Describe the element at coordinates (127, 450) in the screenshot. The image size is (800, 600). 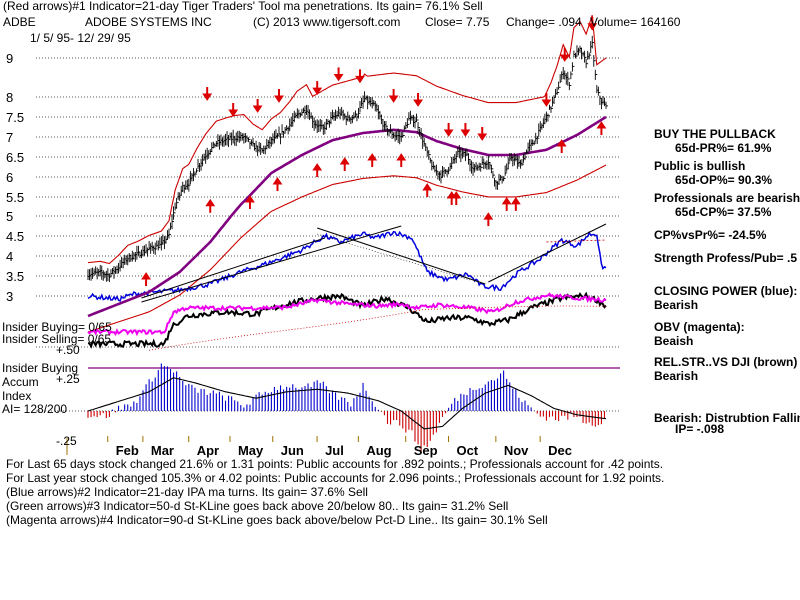
I see `x-tick-label: Feb` at that location.